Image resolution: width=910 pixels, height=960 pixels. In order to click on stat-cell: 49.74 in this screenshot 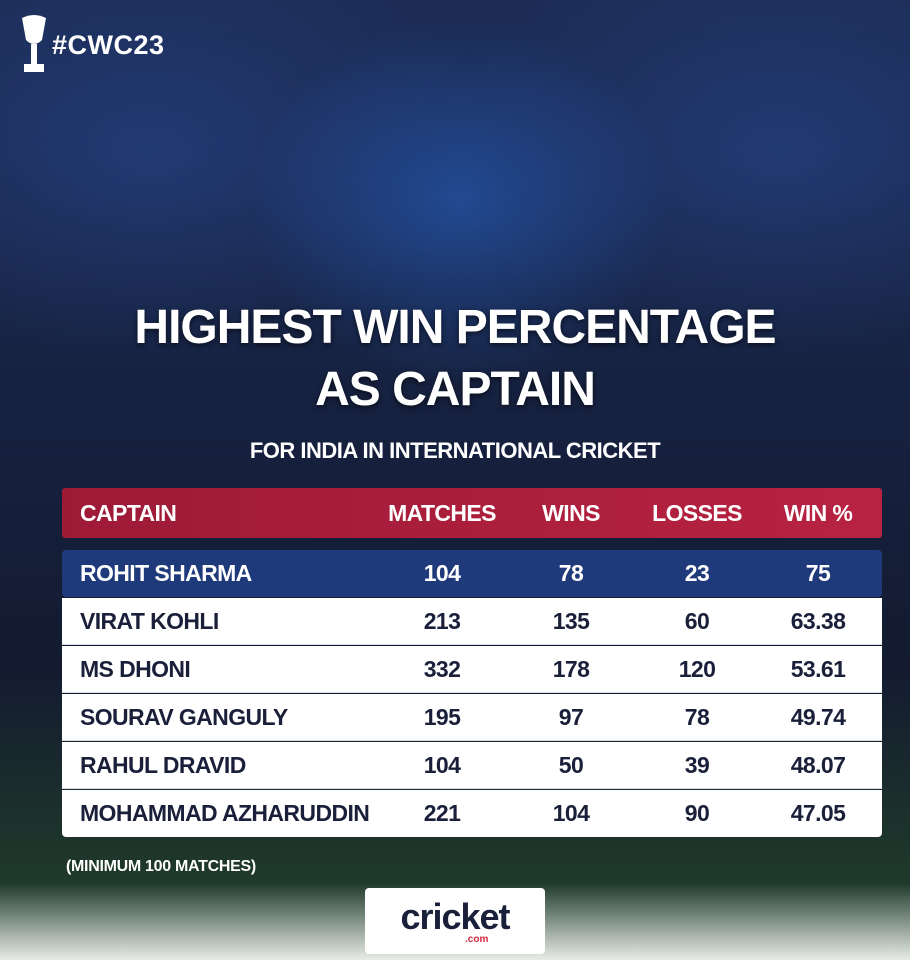, I will do `click(818, 716)`.